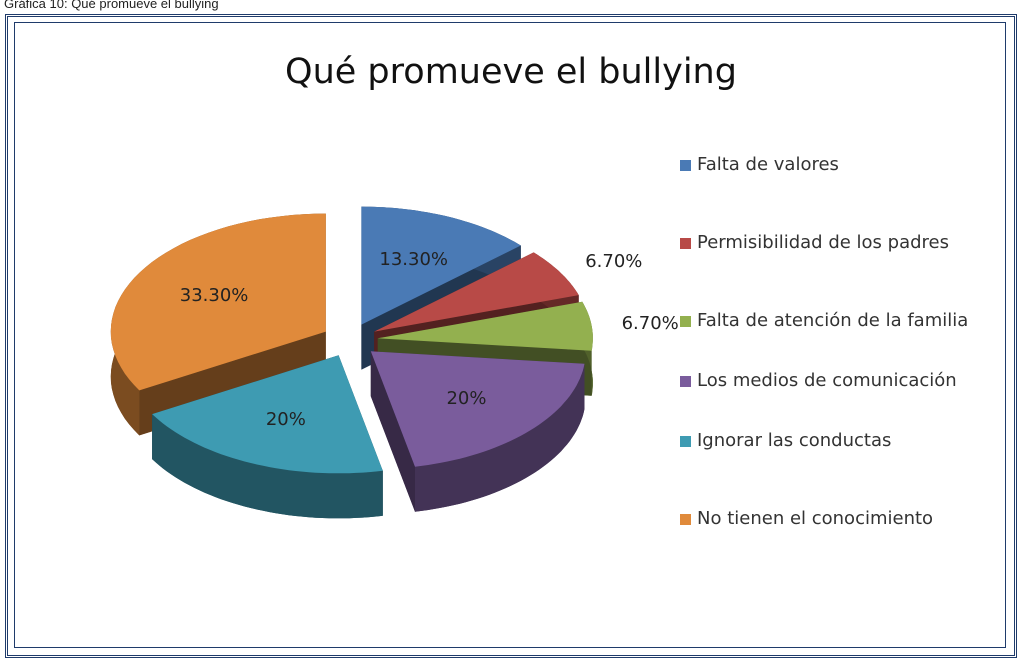 The width and height of the screenshot is (1022, 662). Describe the element at coordinates (392, 431) in the screenshot. I see `slice-wall` at that location.